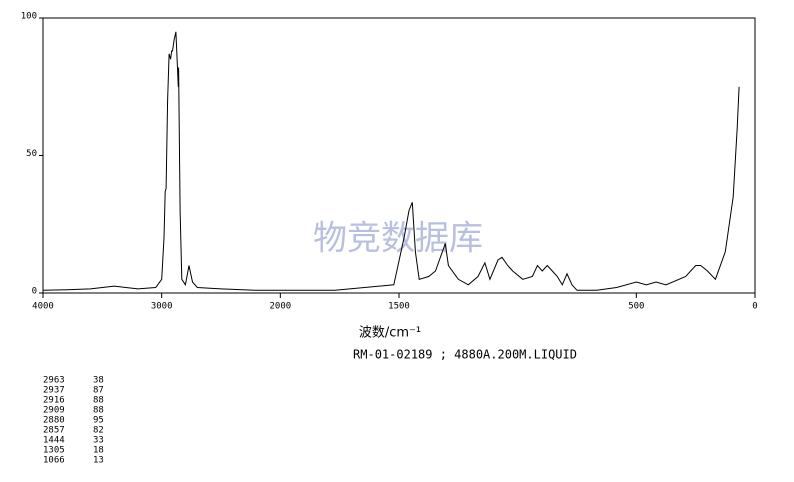 The height and width of the screenshot is (482, 794). What do you see at coordinates (54, 451) in the screenshot?
I see `peak-wavenumber: 1305` at bounding box center [54, 451].